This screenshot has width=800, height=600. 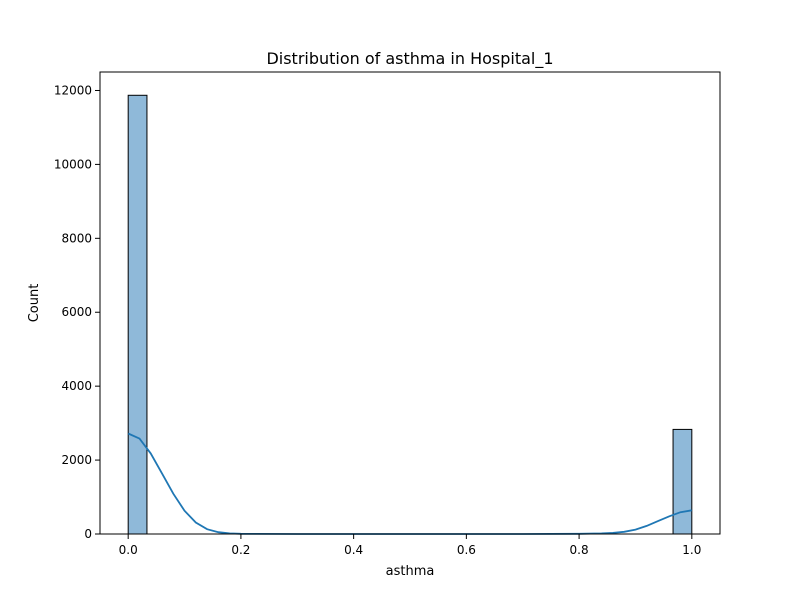 I want to click on y-tick-label: 12000, so click(x=73, y=90).